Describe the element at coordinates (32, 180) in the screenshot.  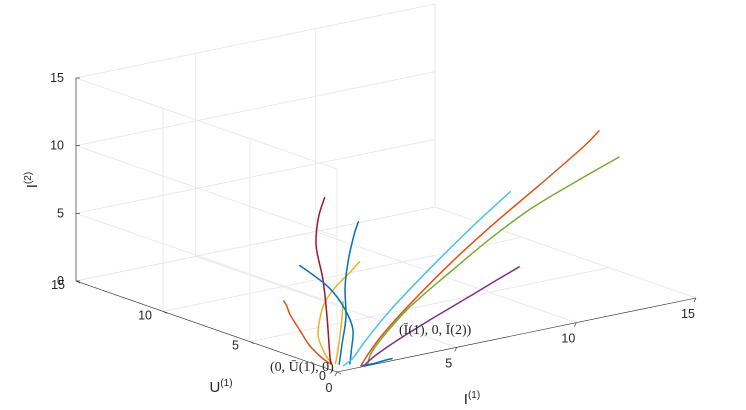
I see `z-axis-label: I(2)` at that location.